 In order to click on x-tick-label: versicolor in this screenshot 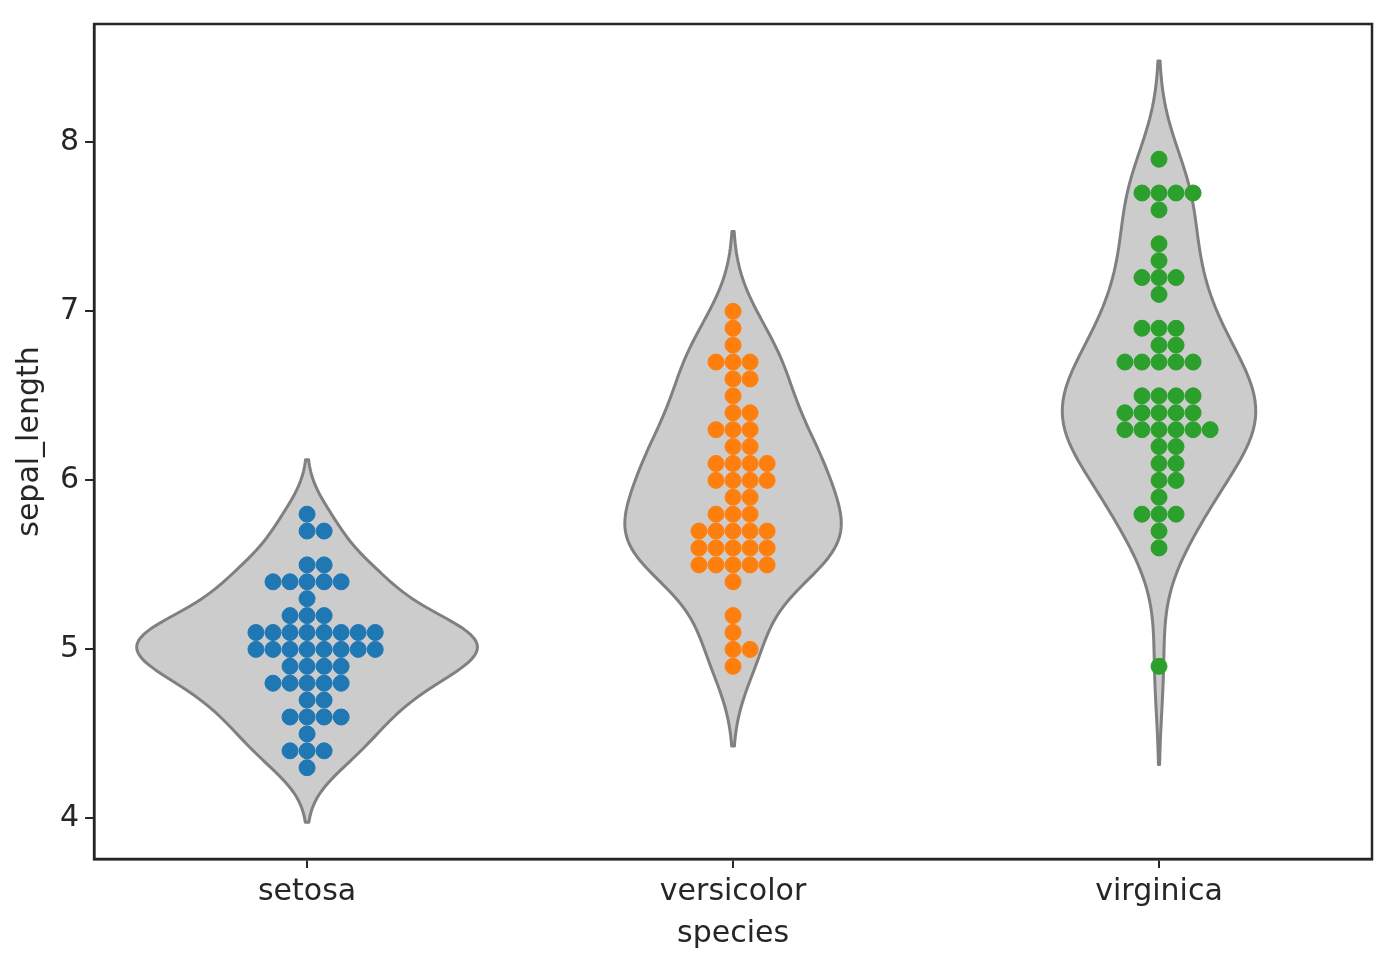, I will do `click(733, 889)`.